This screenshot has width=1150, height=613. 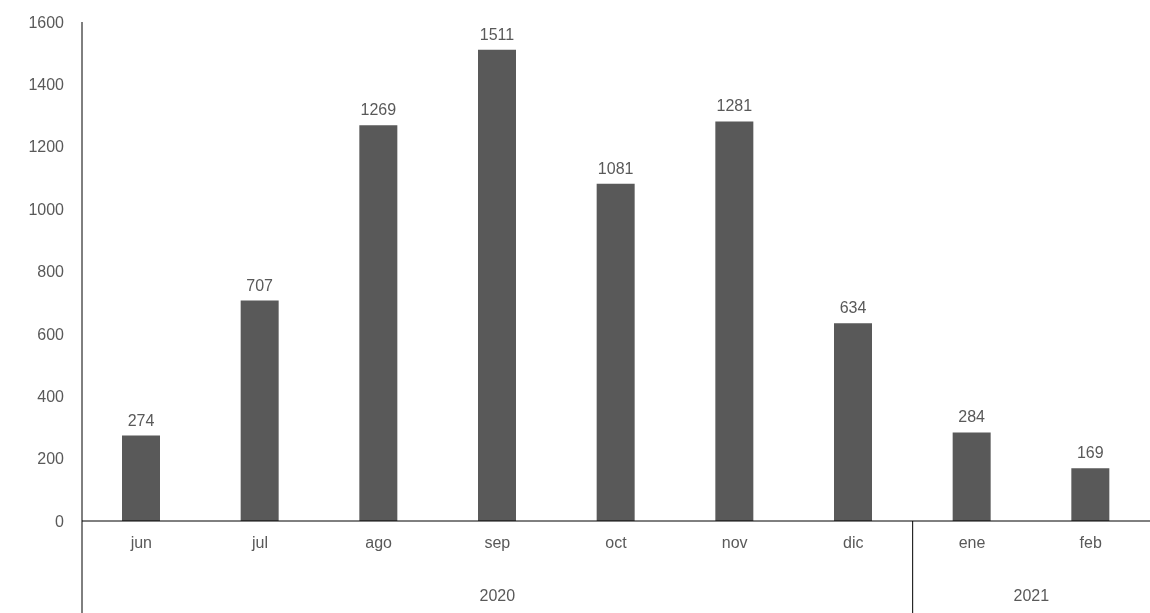 What do you see at coordinates (46, 85) in the screenshot?
I see `y-tick-label: 1400` at bounding box center [46, 85].